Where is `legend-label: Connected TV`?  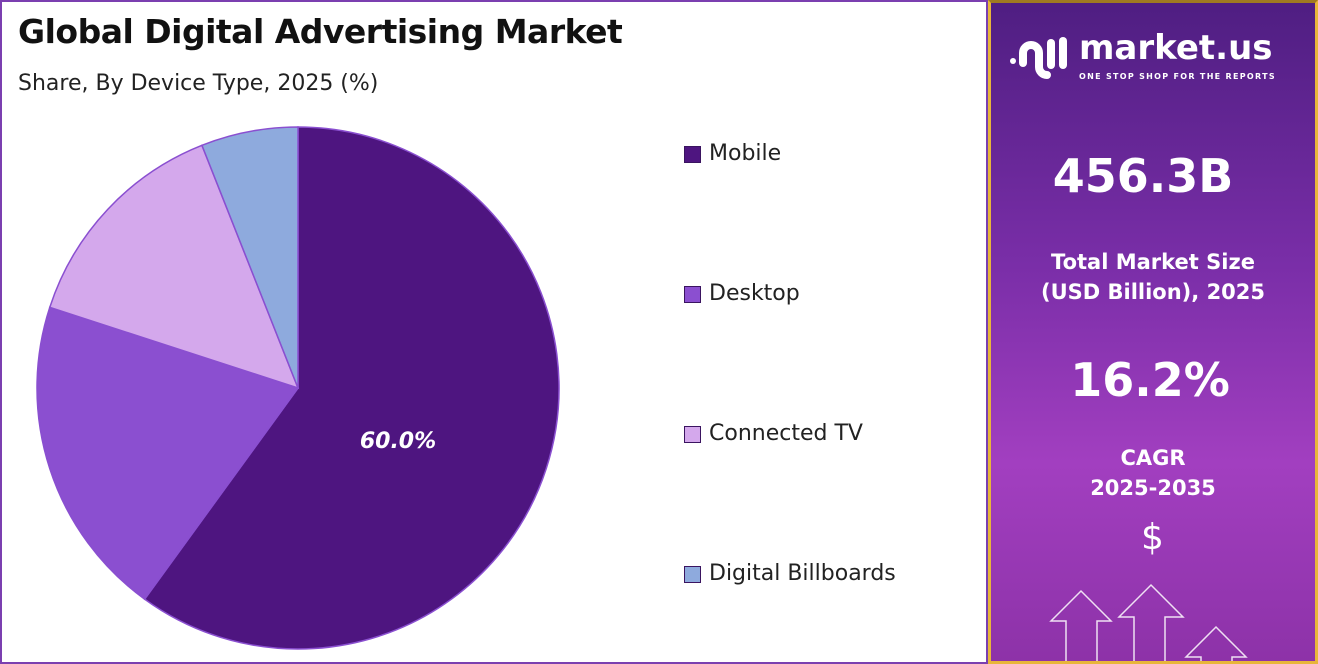 legend-label: Connected TV is located at coordinates (786, 433).